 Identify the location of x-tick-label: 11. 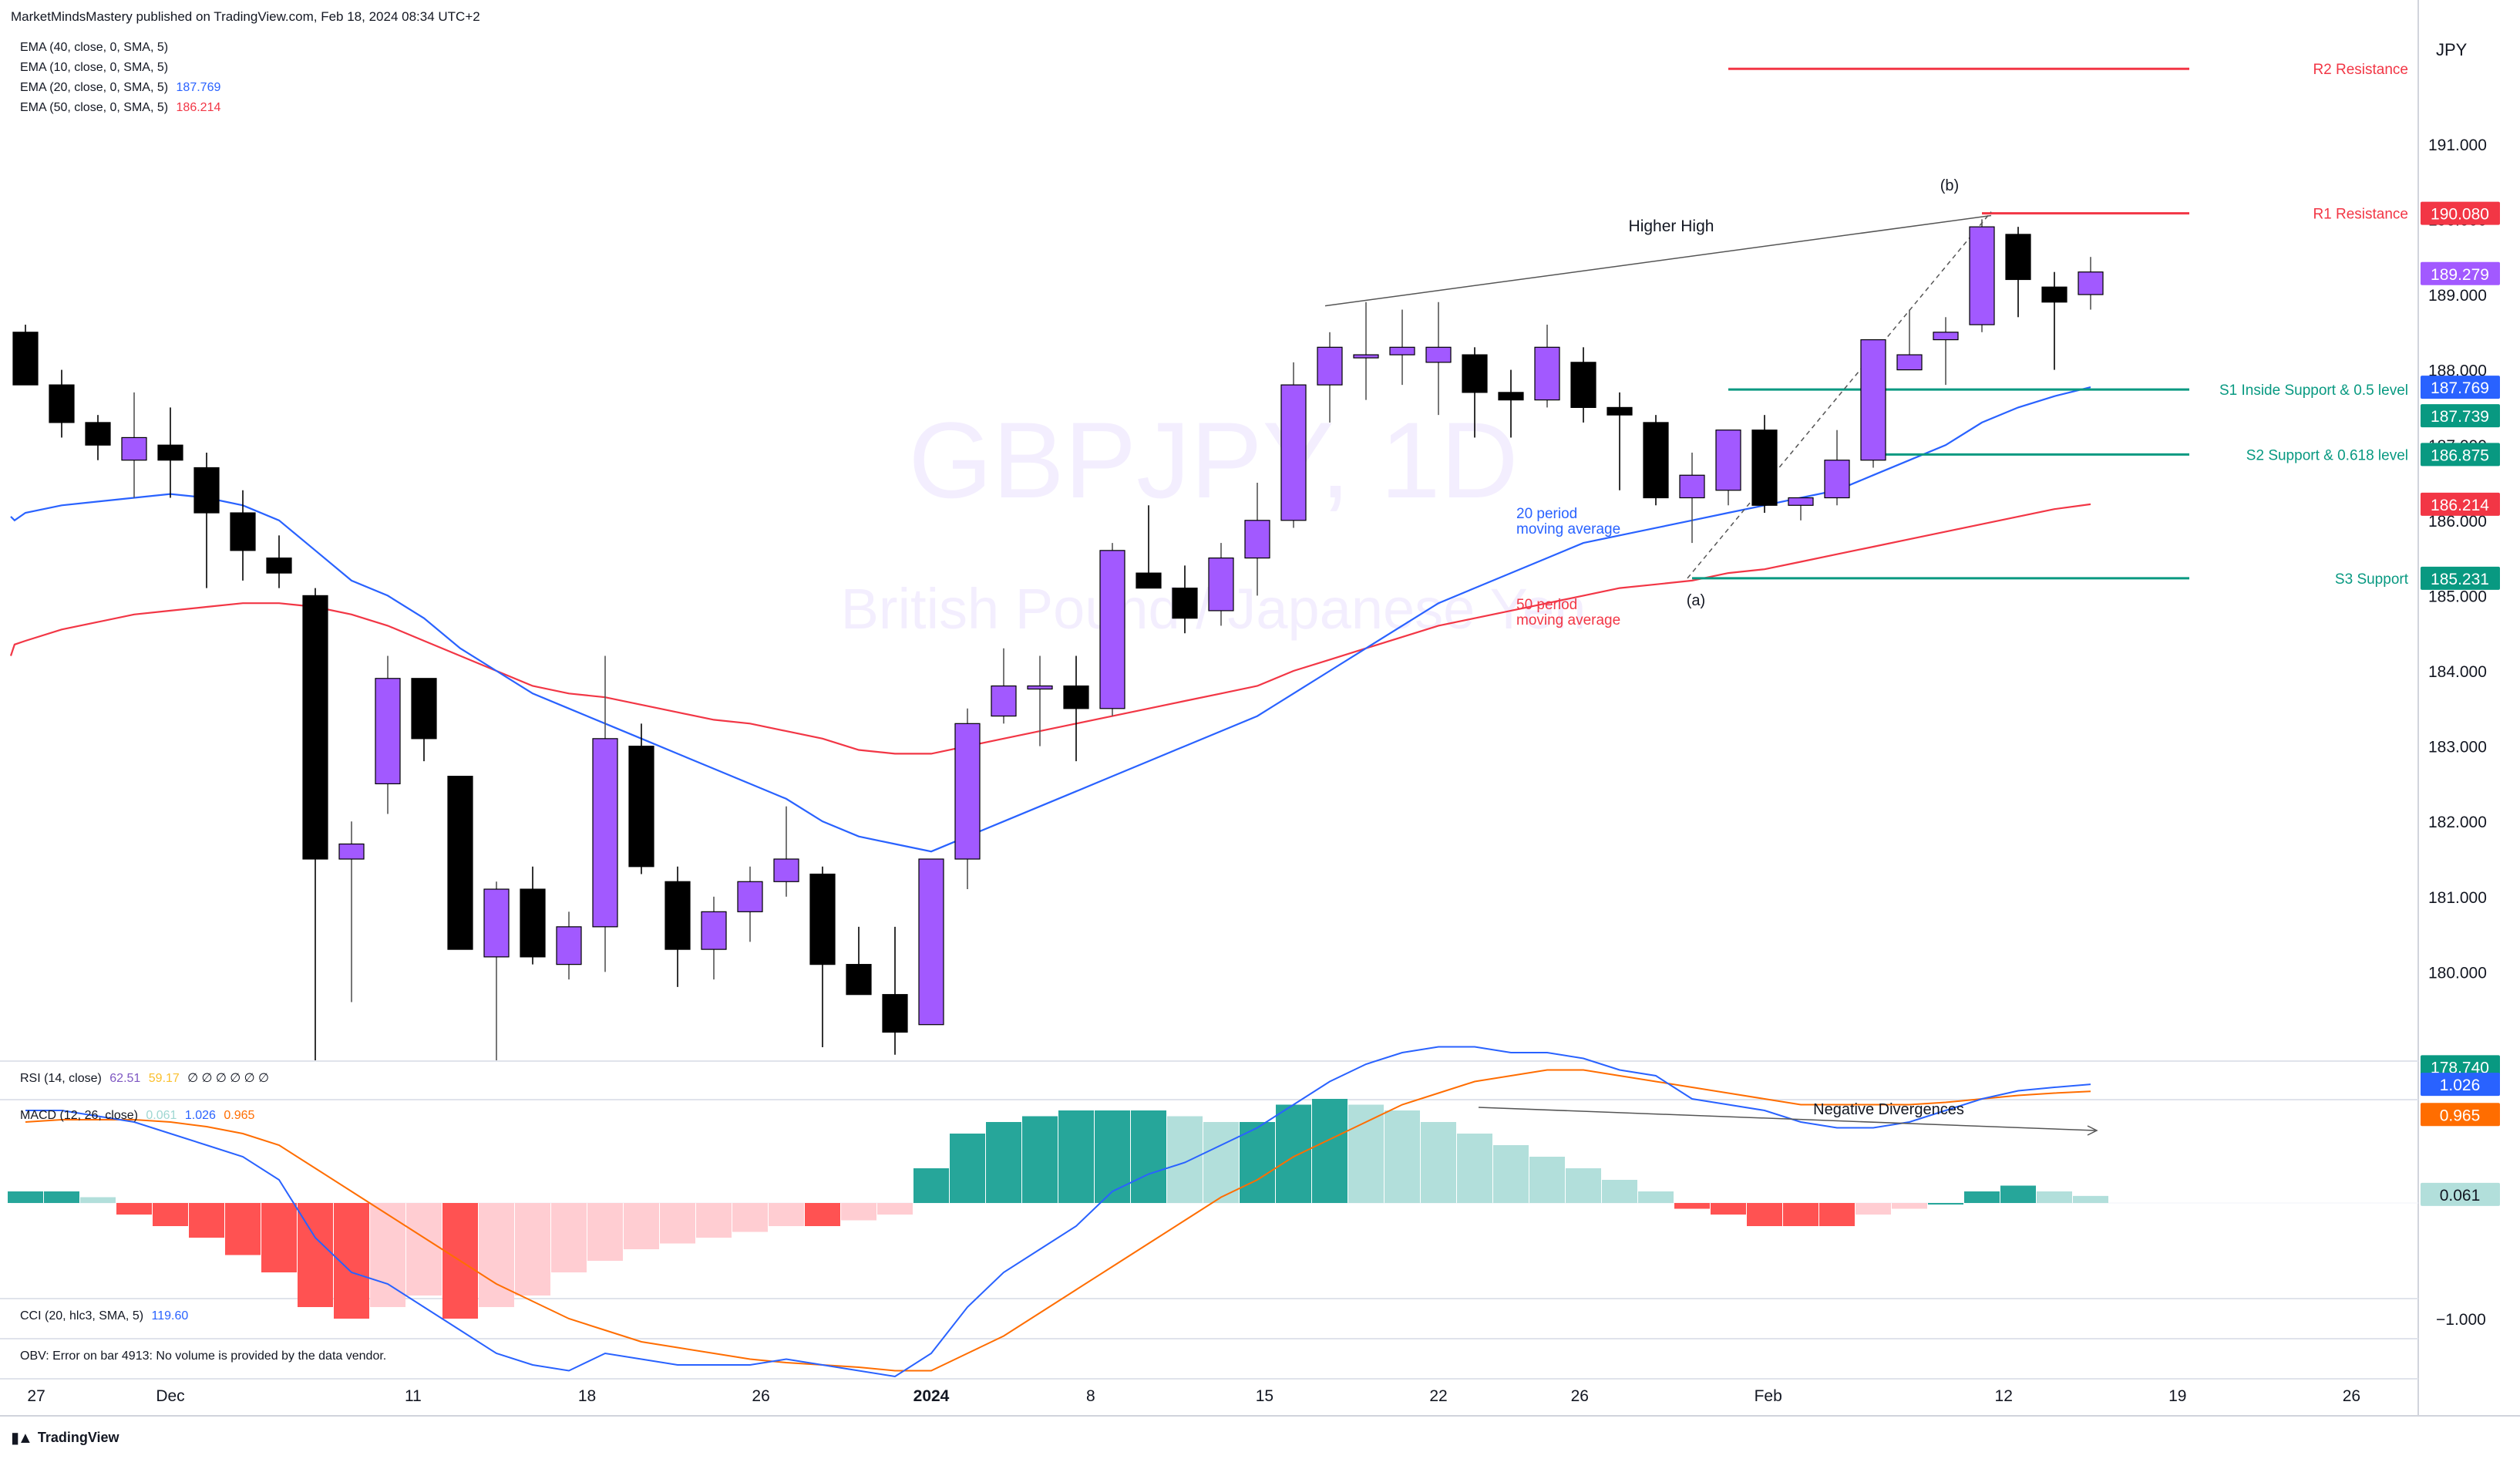
(414, 1396).